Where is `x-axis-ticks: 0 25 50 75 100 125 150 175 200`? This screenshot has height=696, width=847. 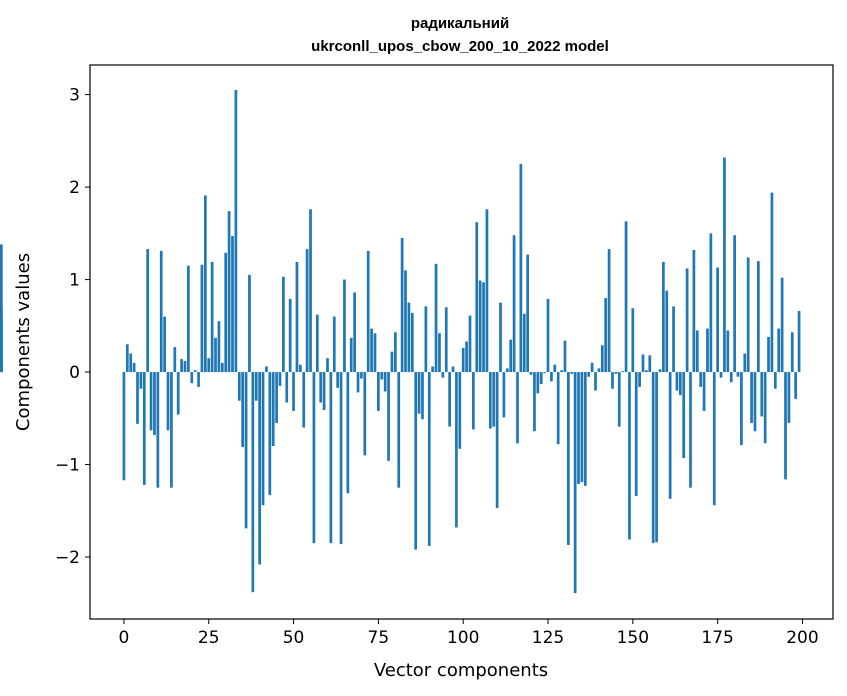
x-axis-ticks: 0 25 50 75 100 125 150 175 200 is located at coordinates (469, 633).